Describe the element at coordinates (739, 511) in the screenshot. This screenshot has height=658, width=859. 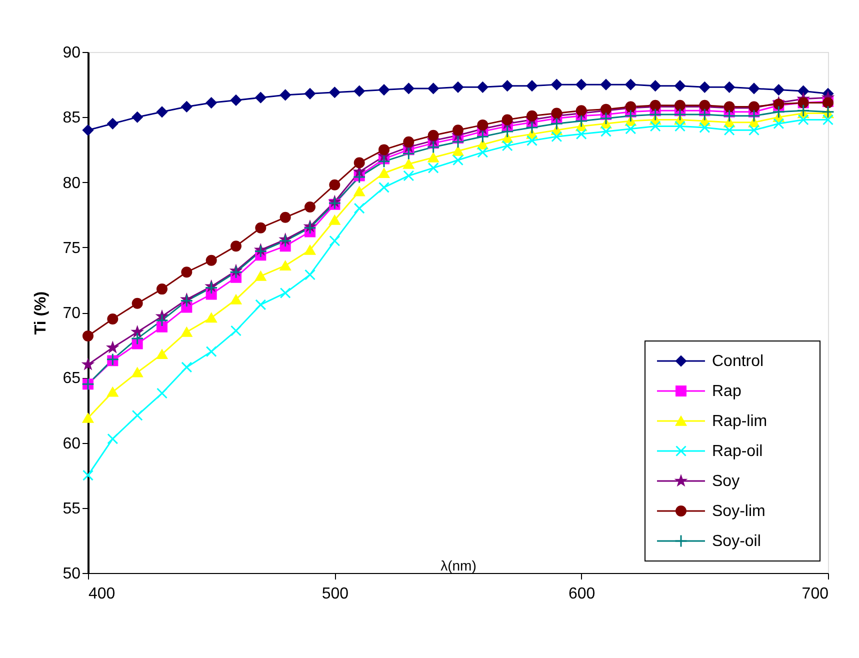
I see `legend-label: Soy-lim` at that location.